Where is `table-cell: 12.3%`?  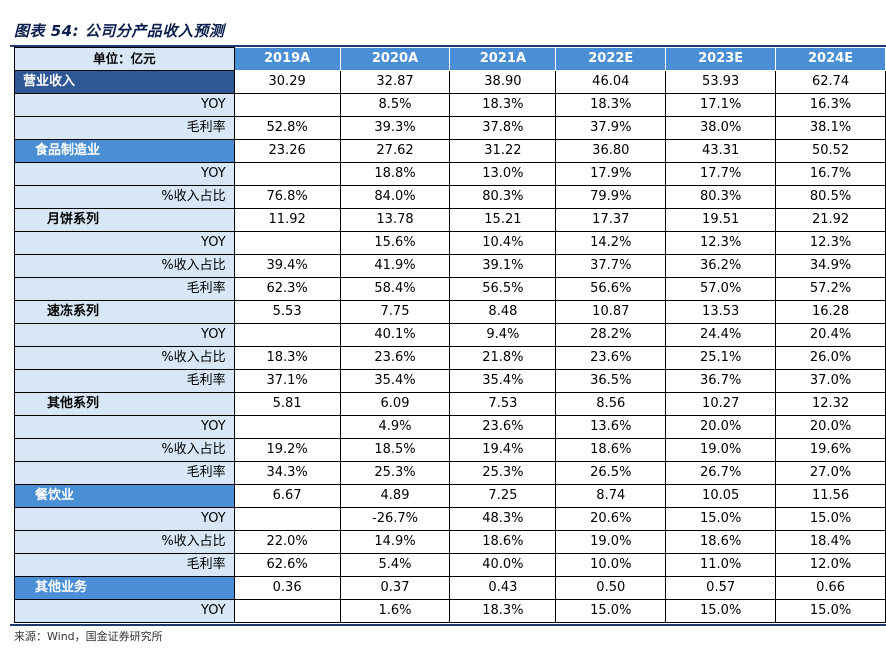
table-cell: 12.3% is located at coordinates (830, 243).